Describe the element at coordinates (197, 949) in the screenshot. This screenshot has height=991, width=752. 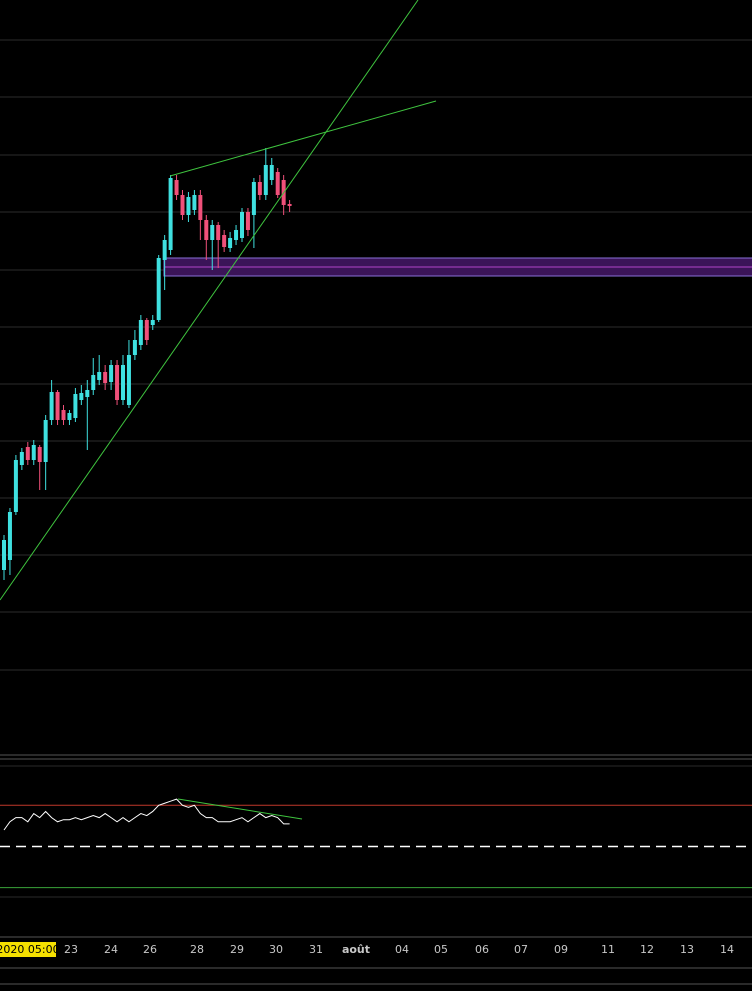
I see `x-tick-label: 28` at that location.